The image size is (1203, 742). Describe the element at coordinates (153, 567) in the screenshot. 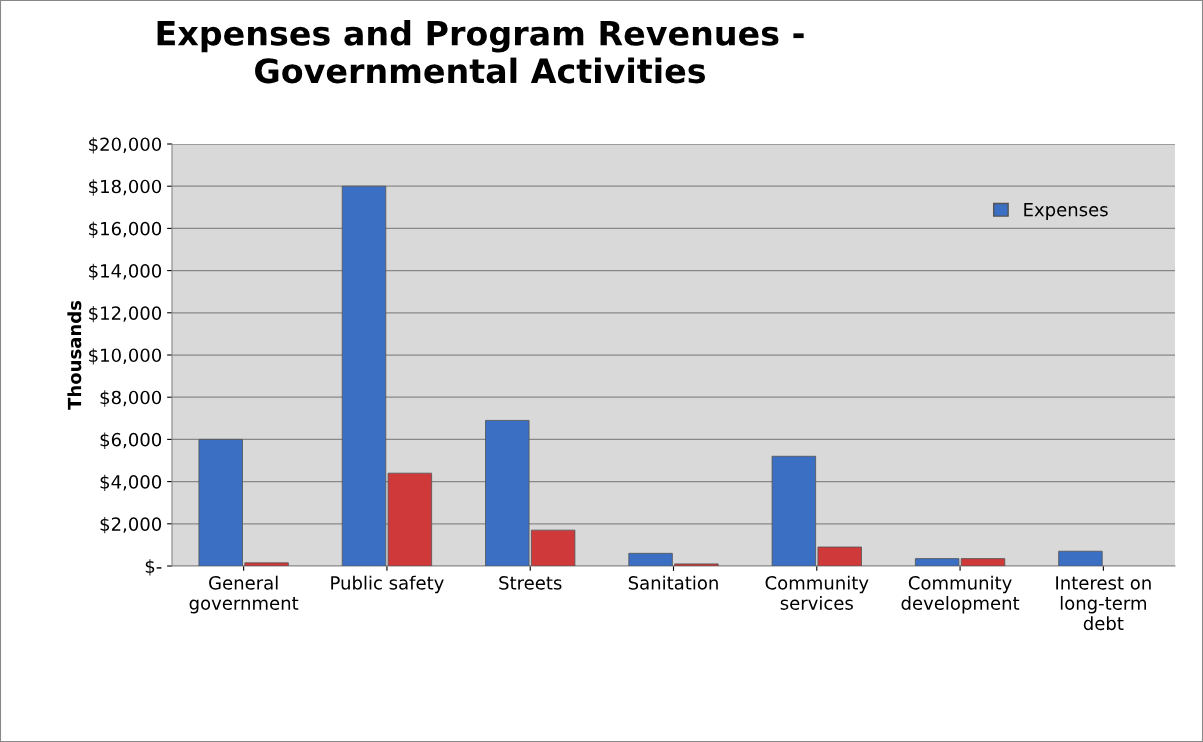

I see `y-tick-label: $-` at that location.